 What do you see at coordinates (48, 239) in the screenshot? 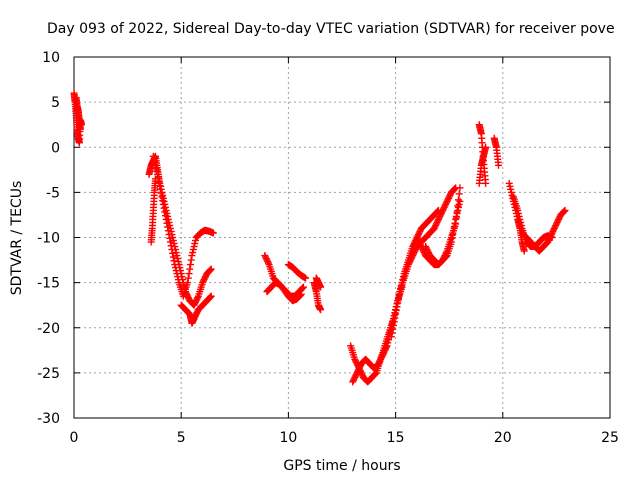
I see `y-tick-label: -10` at bounding box center [48, 239].